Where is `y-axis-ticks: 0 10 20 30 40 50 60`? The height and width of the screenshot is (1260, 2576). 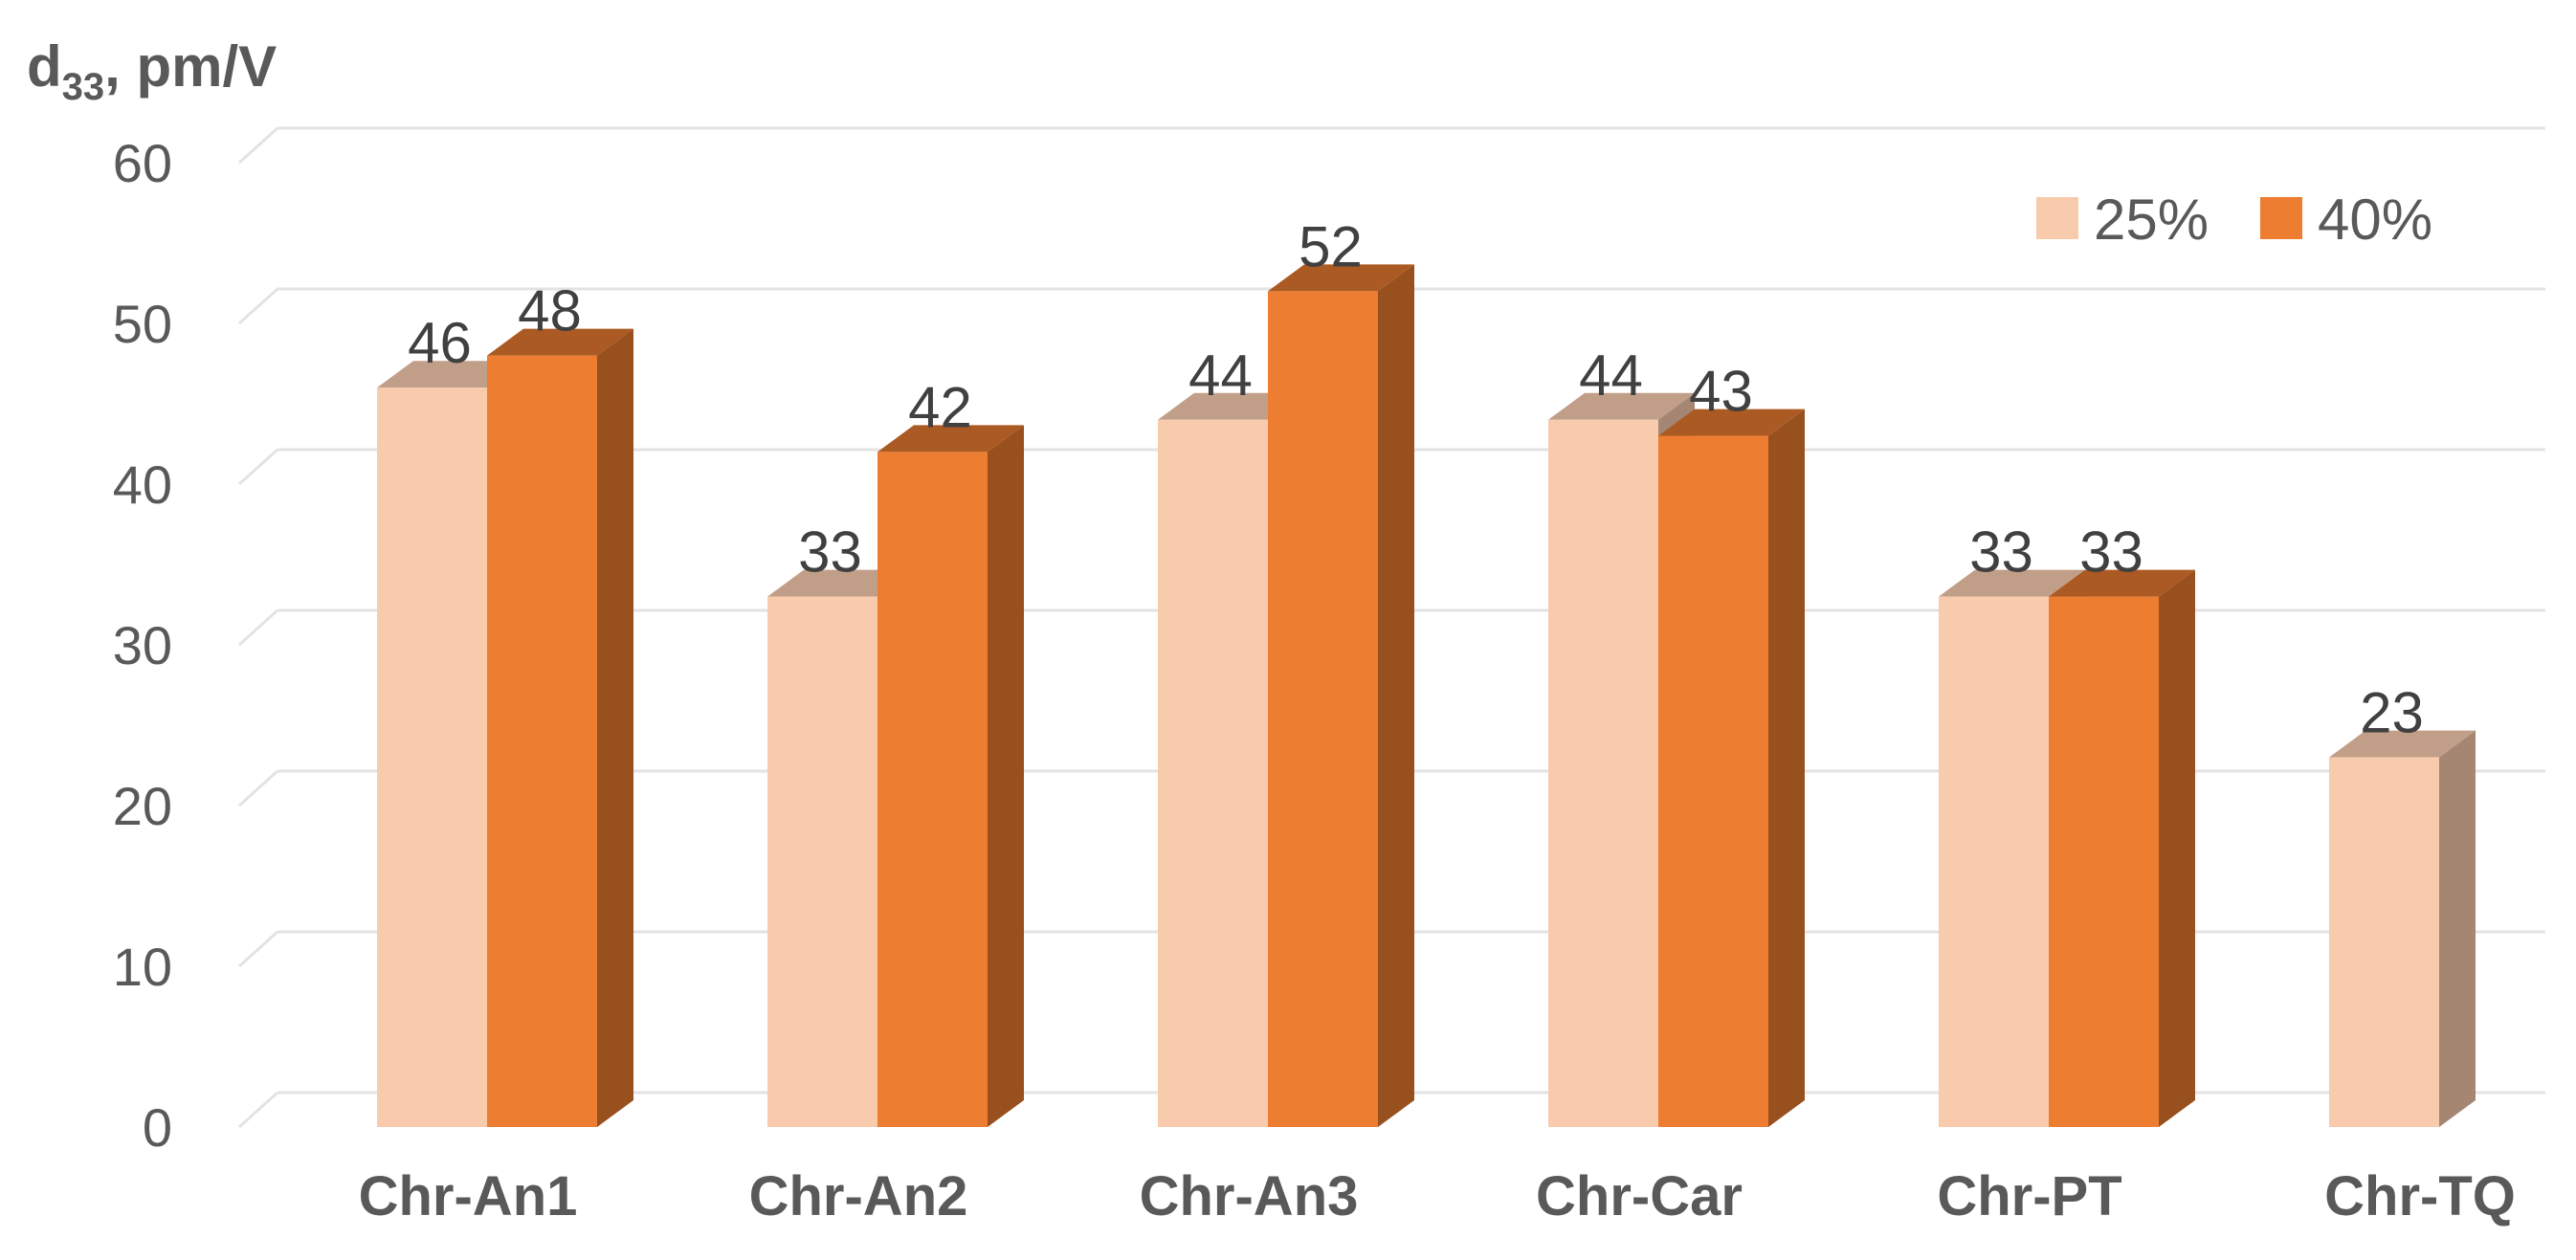
y-axis-ticks: 0 10 20 30 40 50 60 is located at coordinates (142, 645).